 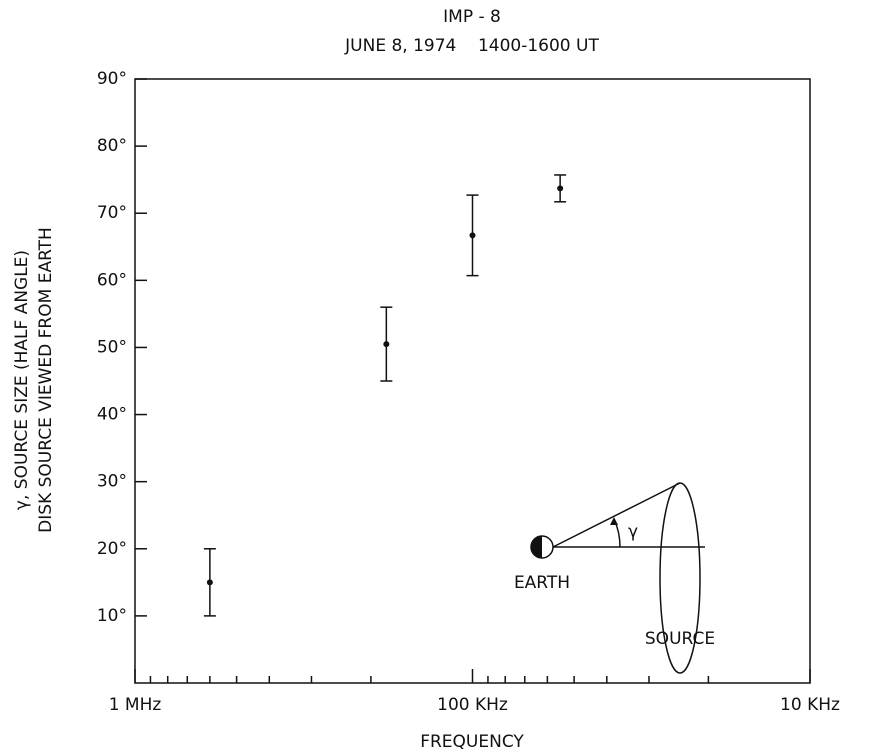 I want to click on x-tick-label: 1 MHz, so click(x=135, y=705).